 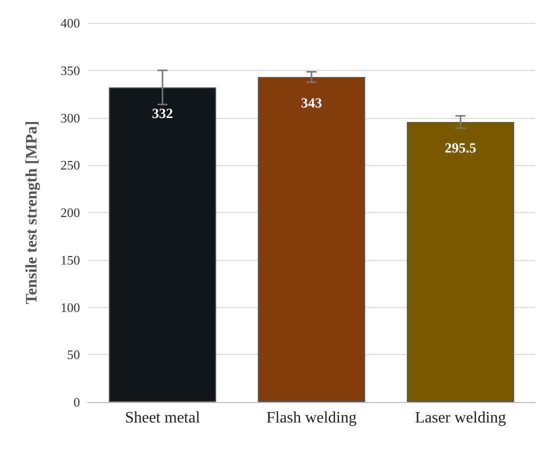 I want to click on x-tick-label: Sheet metal, so click(x=162, y=418).